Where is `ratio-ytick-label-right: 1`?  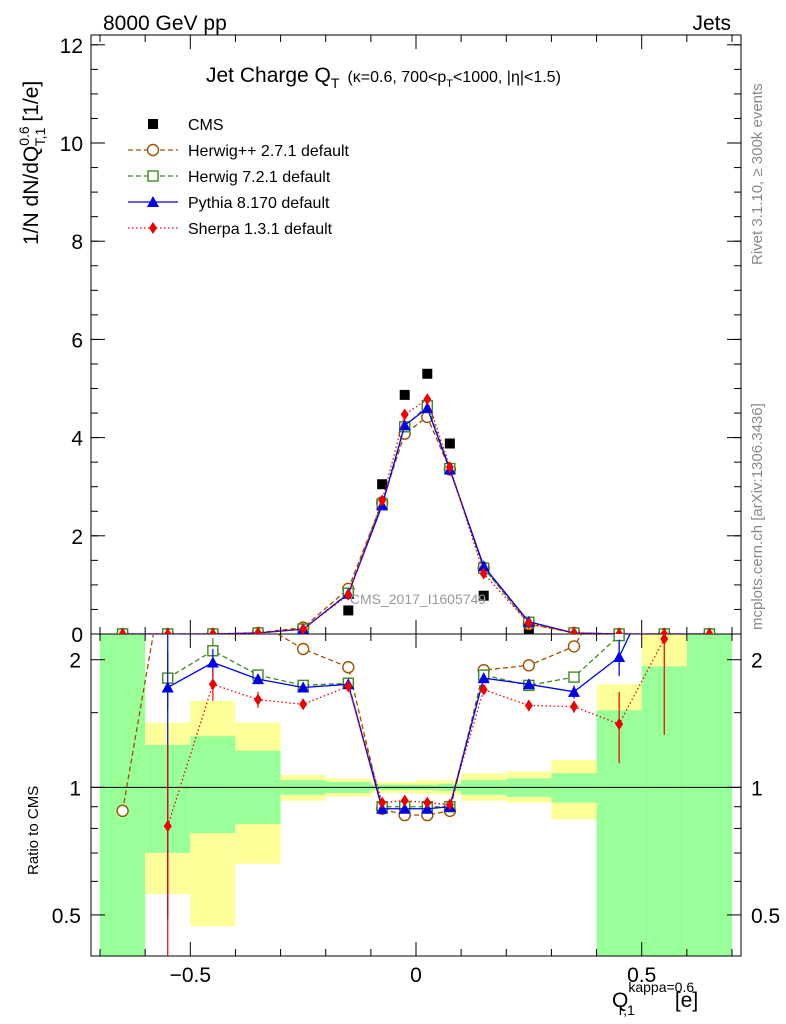 ratio-ytick-label-right: 1 is located at coordinates (757, 788).